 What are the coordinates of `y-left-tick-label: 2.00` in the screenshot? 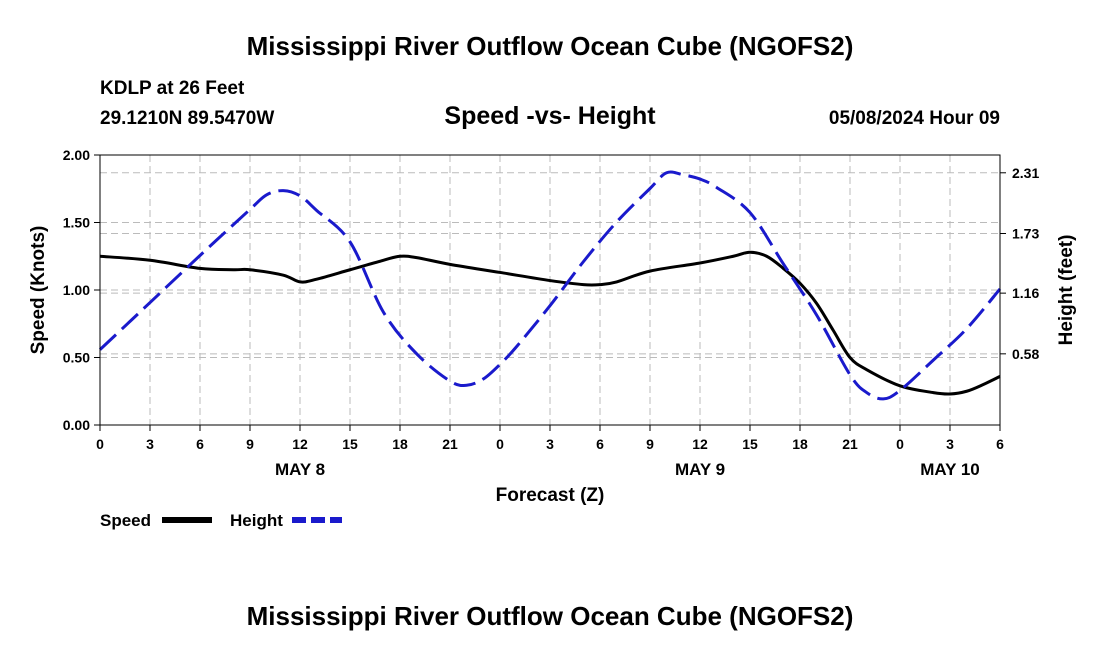 It's located at (76, 155).